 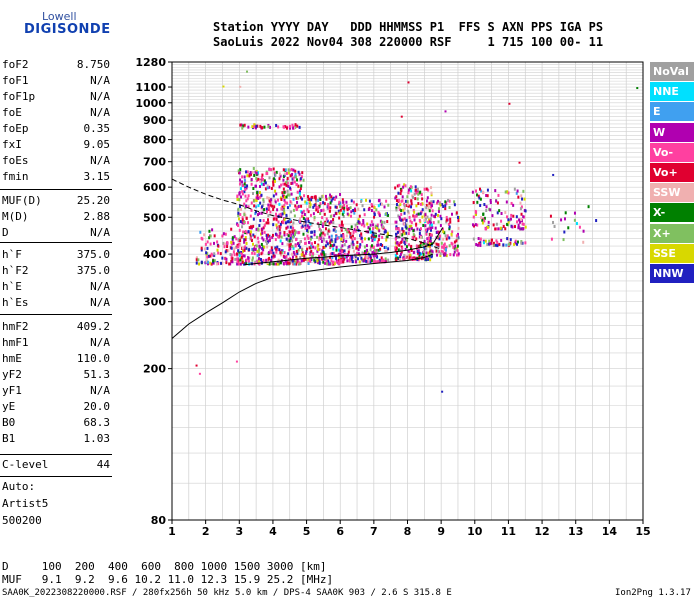 I want to click on param-value: N/A, so click(x=100, y=80).